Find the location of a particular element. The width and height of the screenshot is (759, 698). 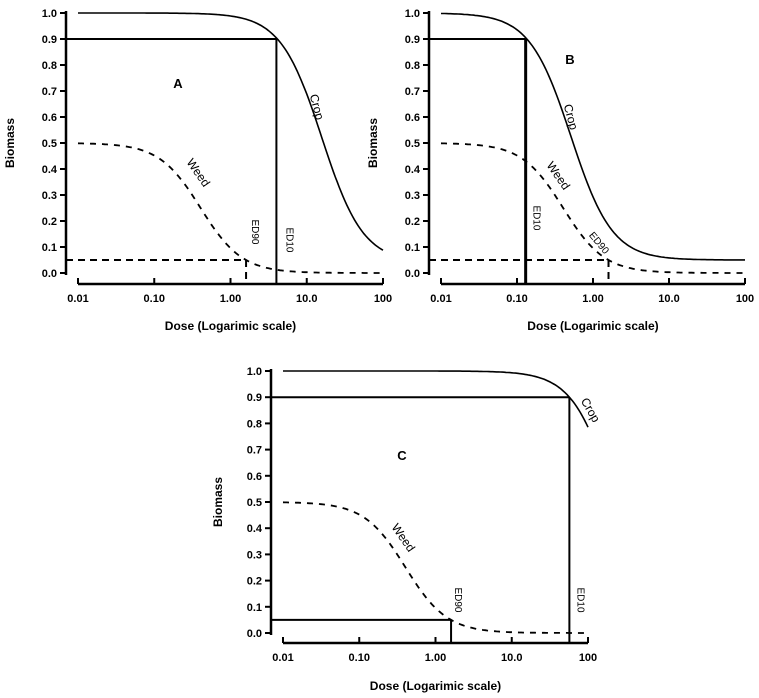

panel-label: B is located at coordinates (569, 59).